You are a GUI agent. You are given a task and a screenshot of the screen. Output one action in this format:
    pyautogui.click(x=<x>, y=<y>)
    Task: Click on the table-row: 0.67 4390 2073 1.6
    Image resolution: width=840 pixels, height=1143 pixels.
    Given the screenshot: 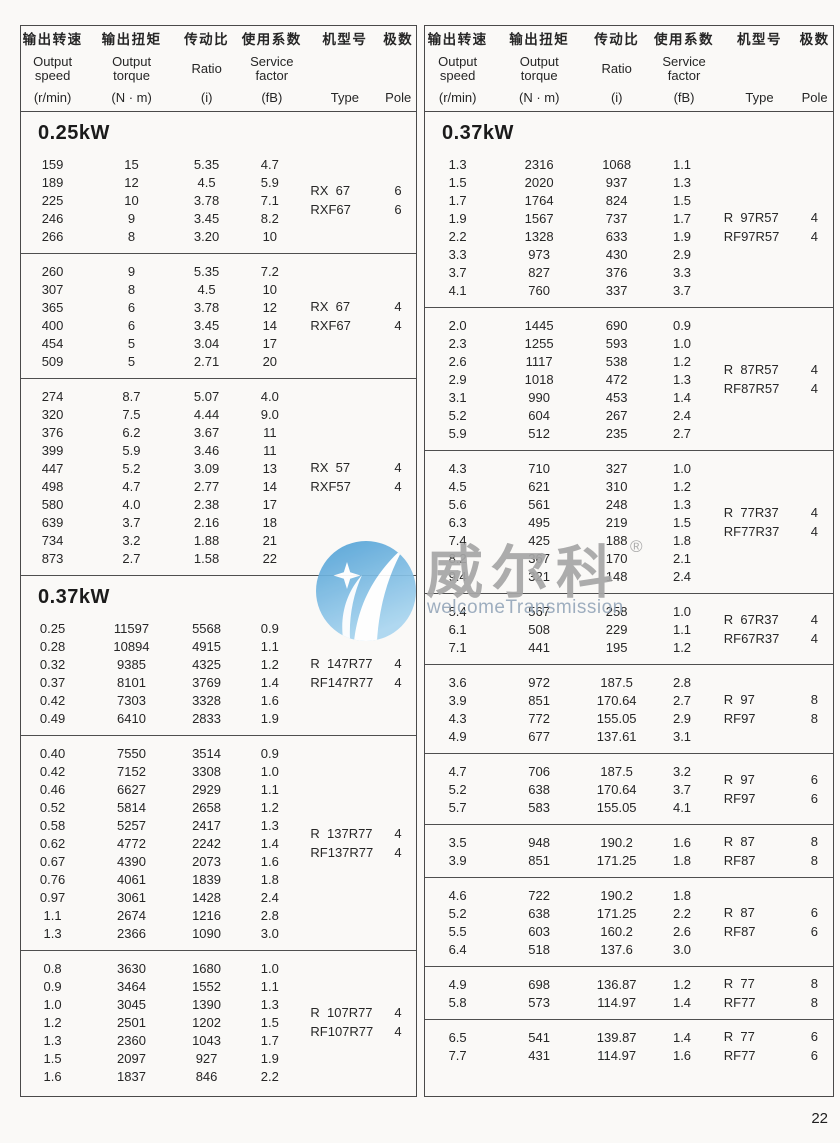 What is the action you would take?
    pyautogui.click(x=163, y=861)
    